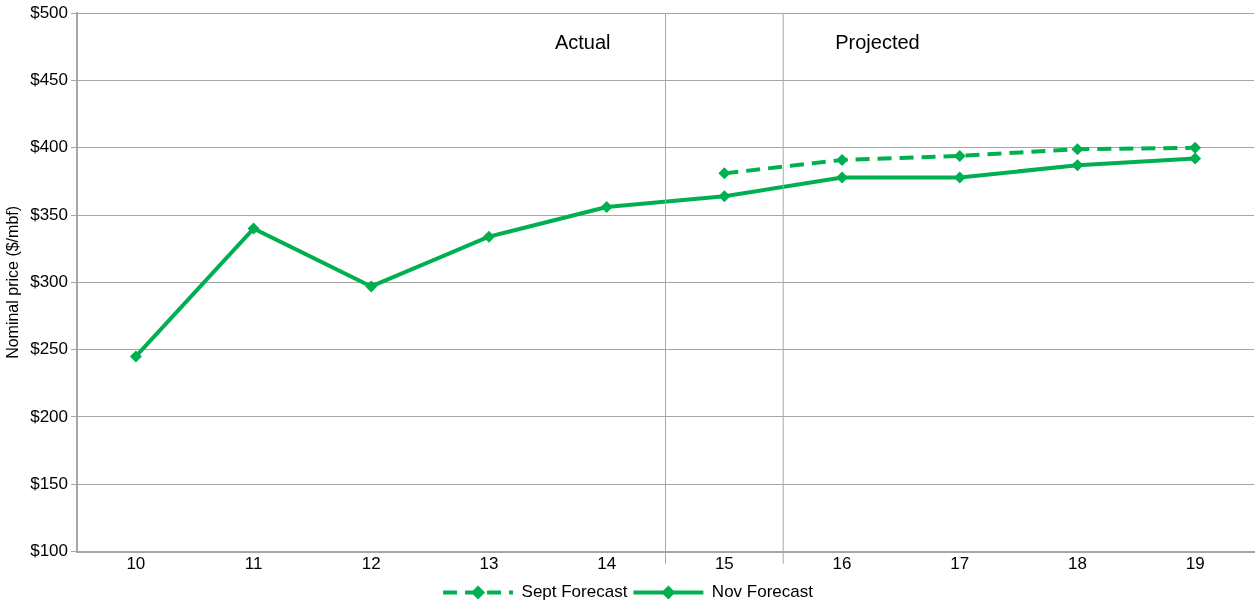  Describe the element at coordinates (762, 592) in the screenshot. I see `legend-label: Nov Forecast` at that location.